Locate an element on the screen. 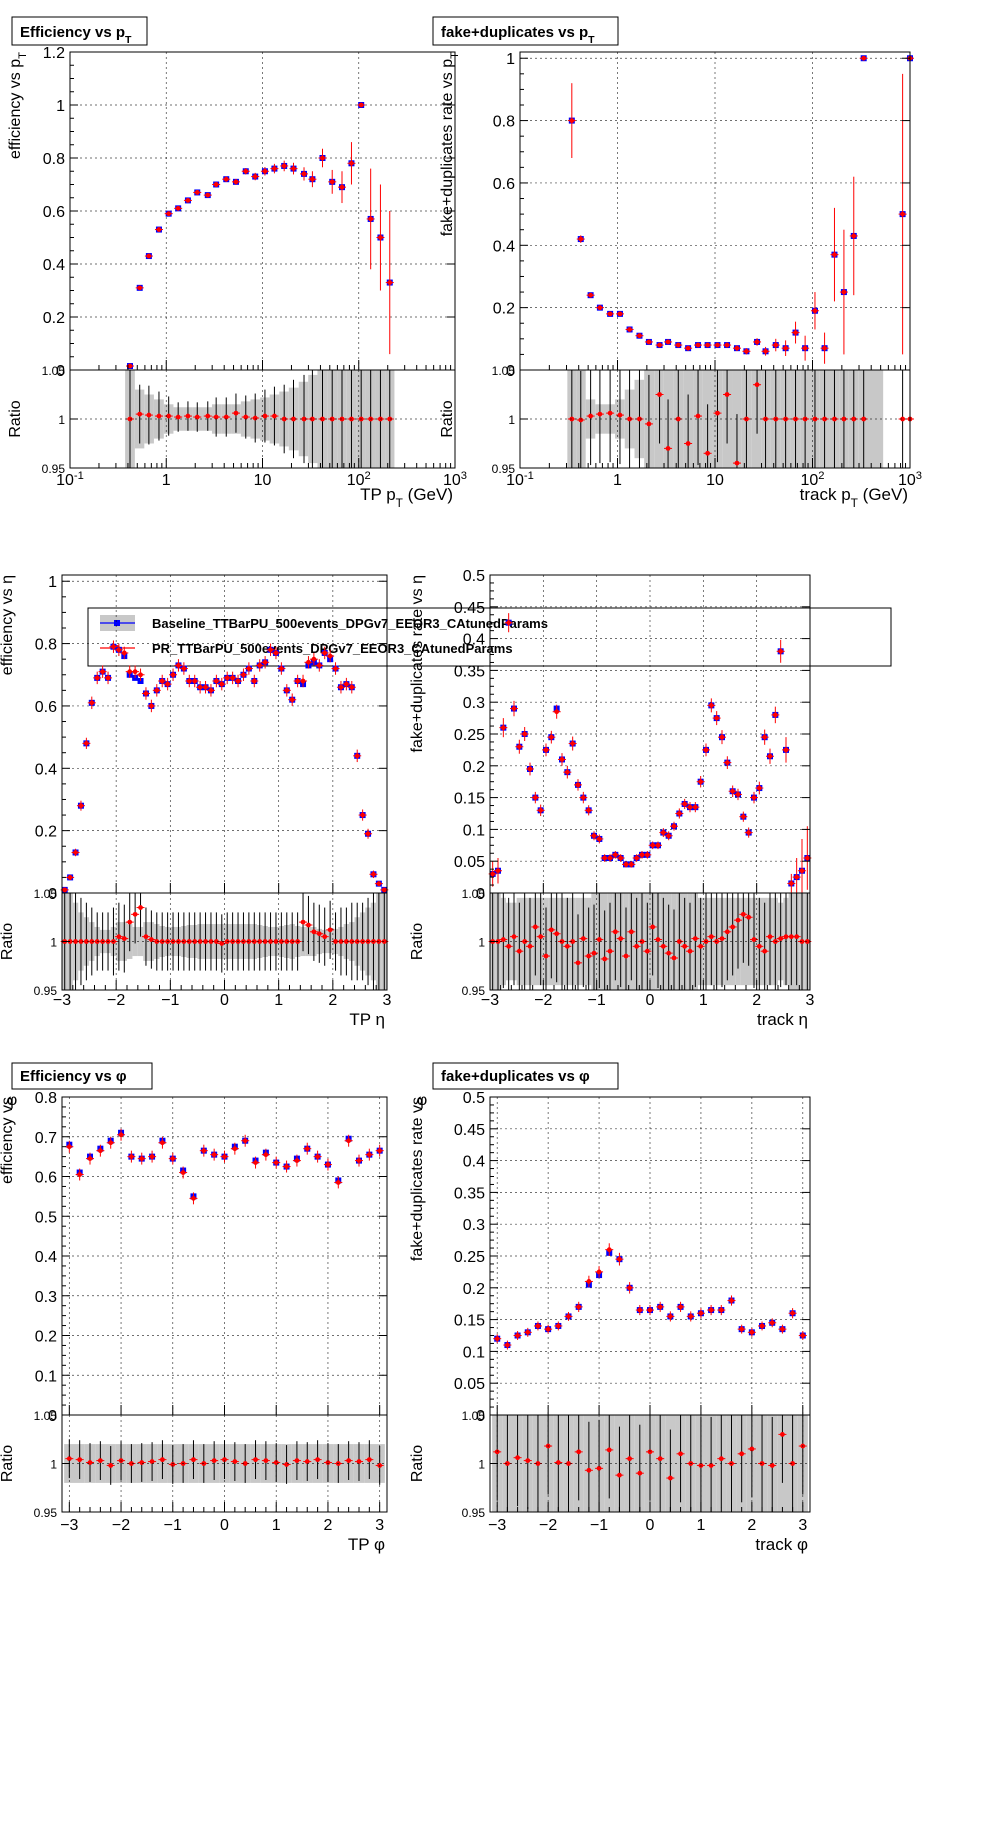  y-tick-label: 0.05 is located at coordinates (469, 862).